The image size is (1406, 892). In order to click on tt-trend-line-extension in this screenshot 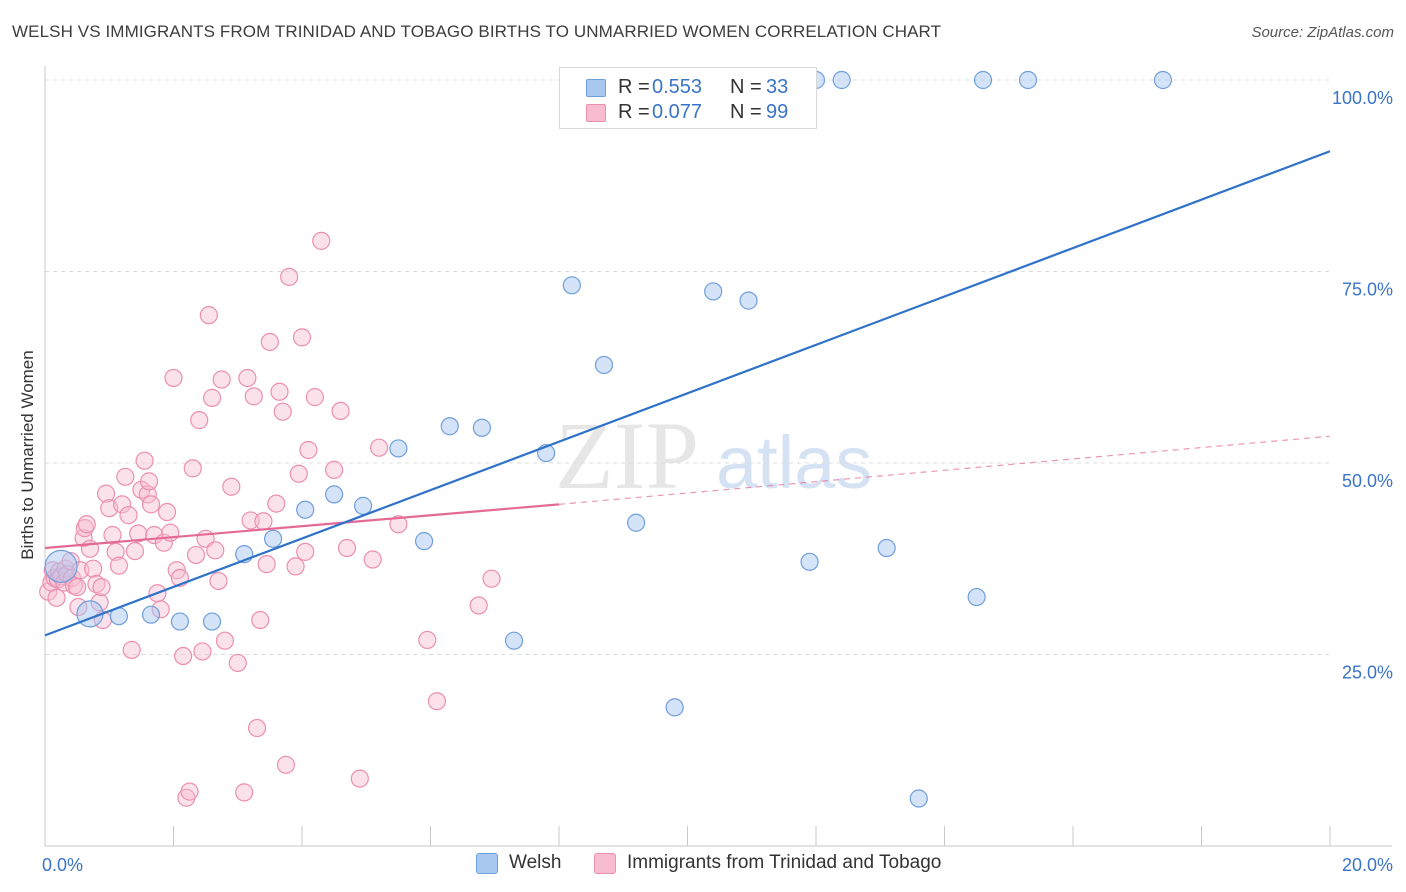, I will do `click(944, 470)`.